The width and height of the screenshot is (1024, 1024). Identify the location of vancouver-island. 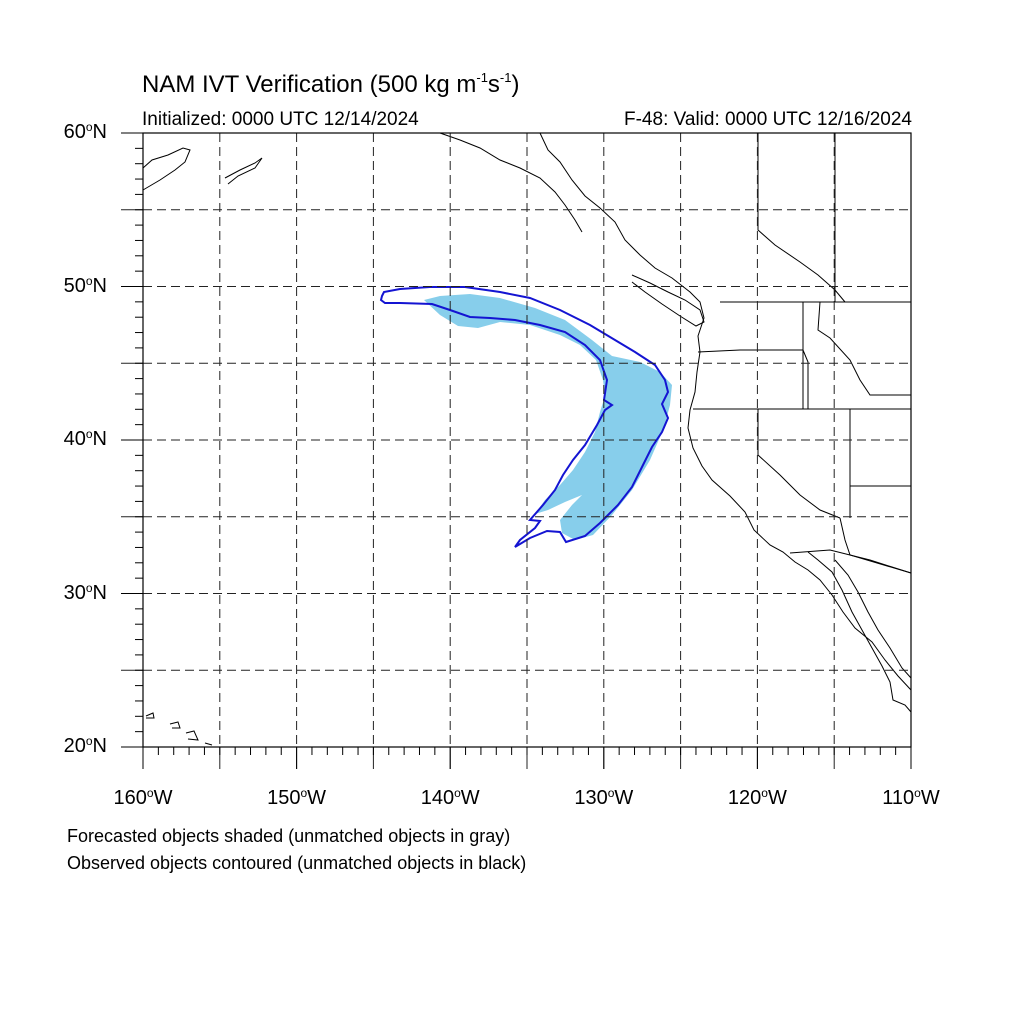
(668, 300).